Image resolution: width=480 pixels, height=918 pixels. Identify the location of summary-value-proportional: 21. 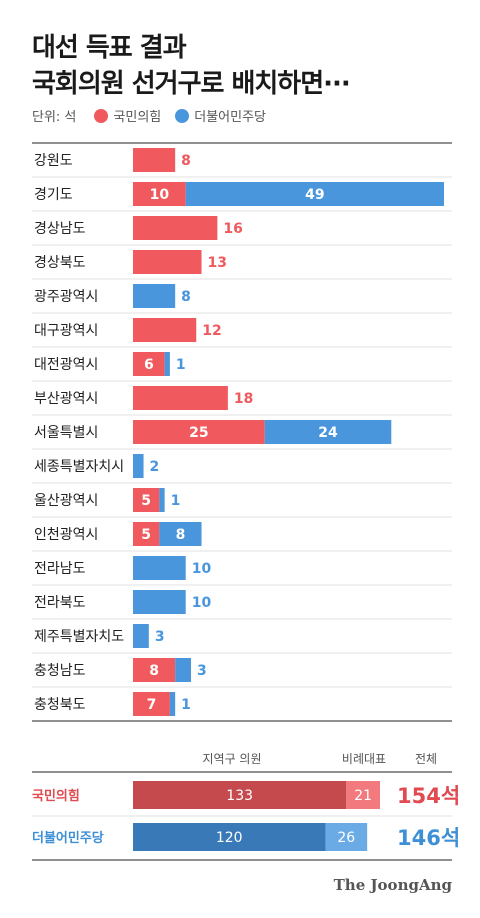
(363, 796).